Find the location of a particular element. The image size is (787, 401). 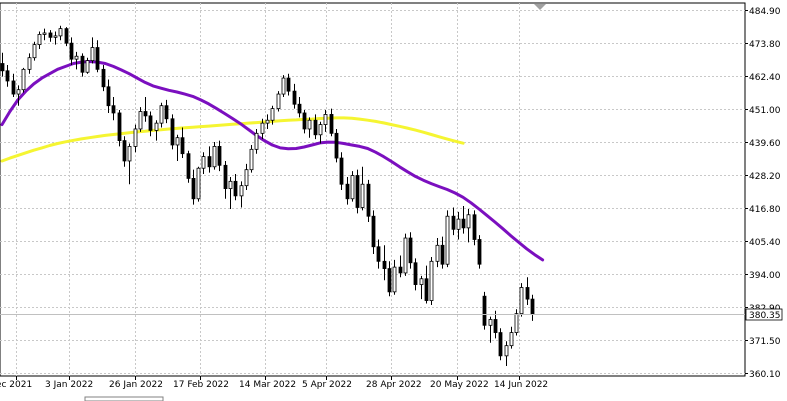

y-tick-label: 428.20 is located at coordinates (765, 177).